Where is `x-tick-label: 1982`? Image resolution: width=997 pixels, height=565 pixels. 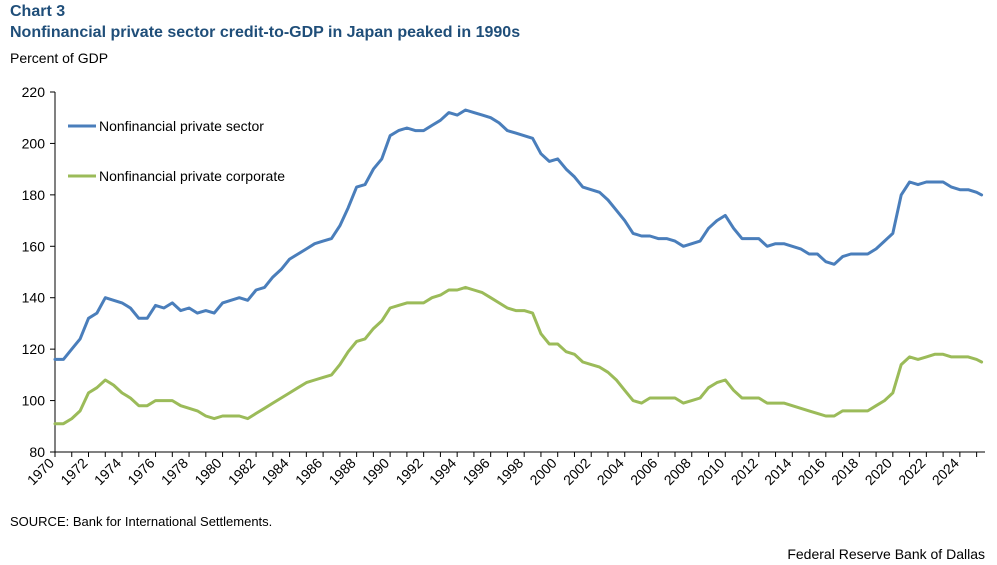 x-tick-label: 1982 is located at coordinates (241, 471).